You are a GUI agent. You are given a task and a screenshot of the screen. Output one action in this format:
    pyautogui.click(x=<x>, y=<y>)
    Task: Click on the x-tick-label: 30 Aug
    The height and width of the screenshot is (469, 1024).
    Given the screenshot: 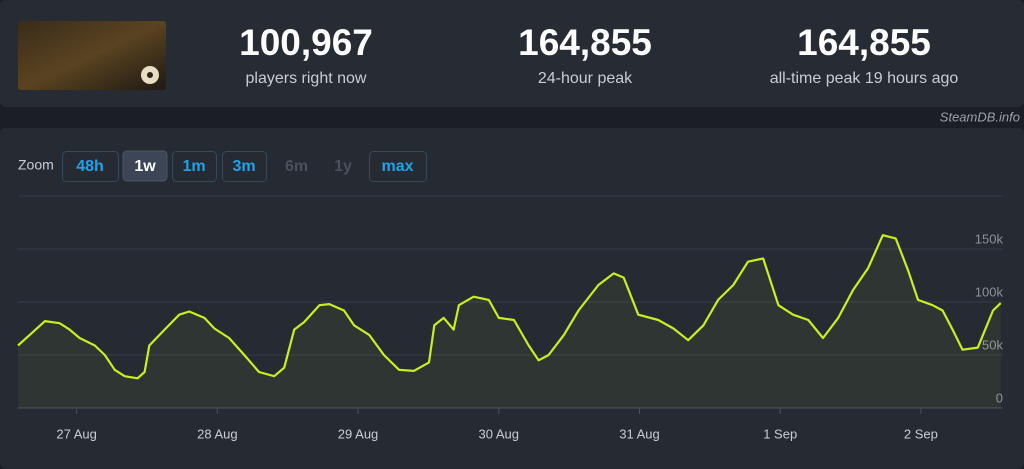 What is the action you would take?
    pyautogui.click(x=499, y=433)
    